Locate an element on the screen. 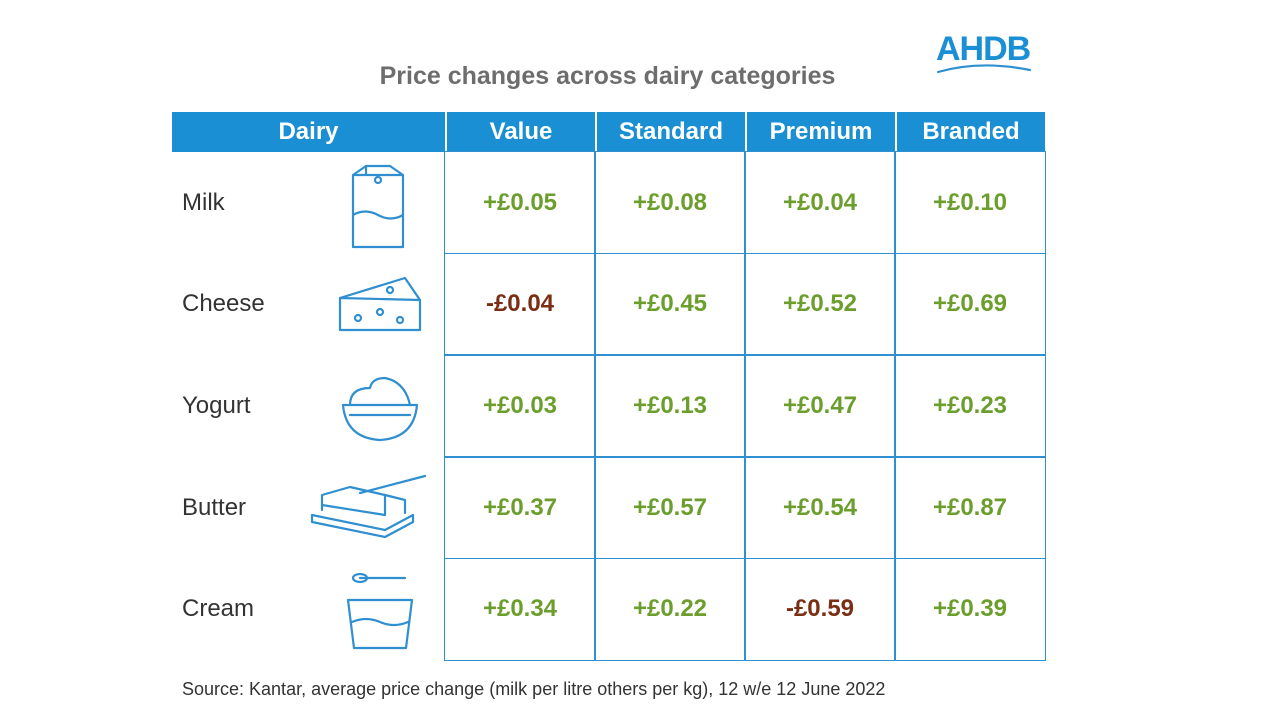 The width and height of the screenshot is (1280, 720). value-cell: -£0.04 is located at coordinates (520, 304).